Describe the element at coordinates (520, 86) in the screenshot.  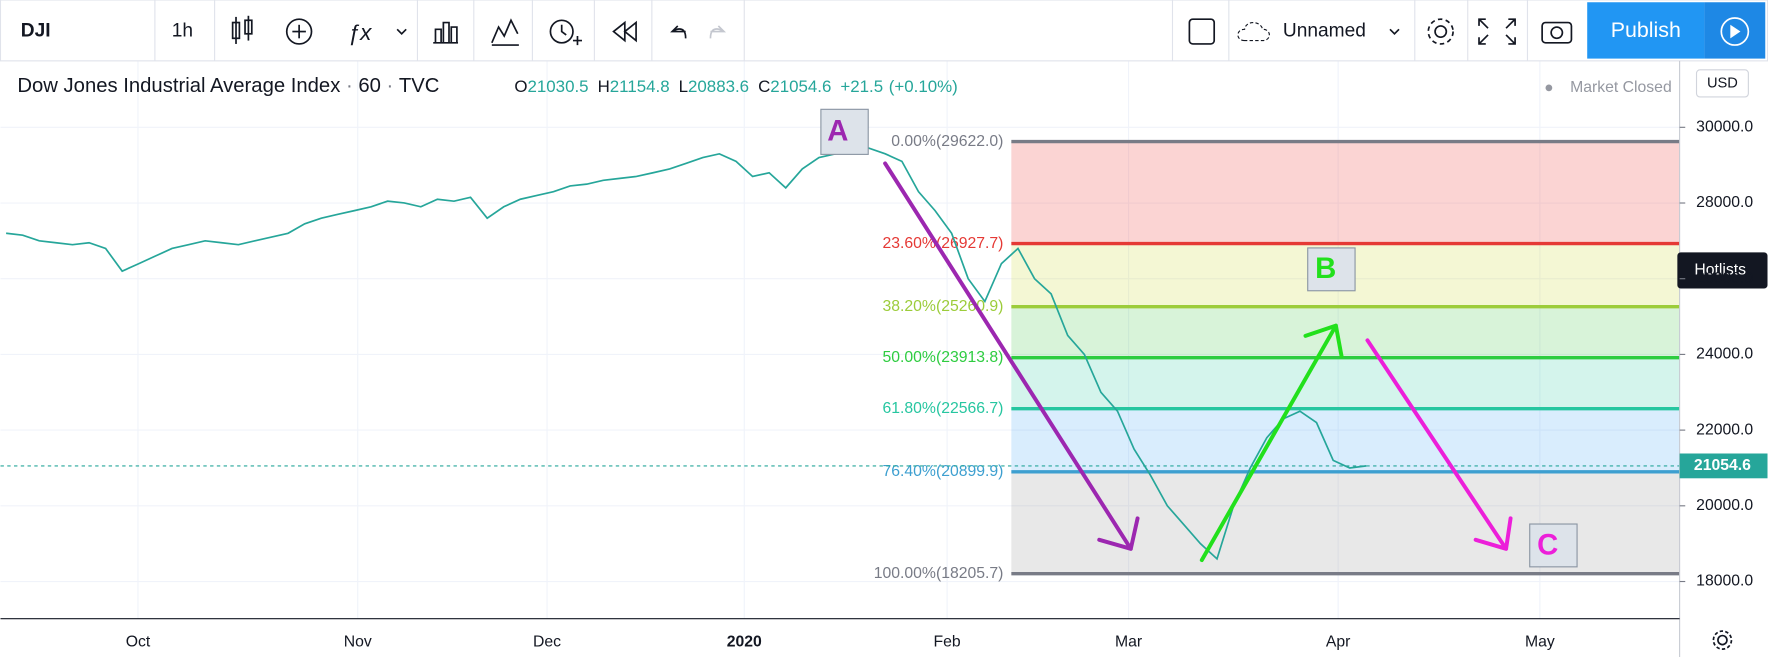
I see `ohlc-key: O` at that location.